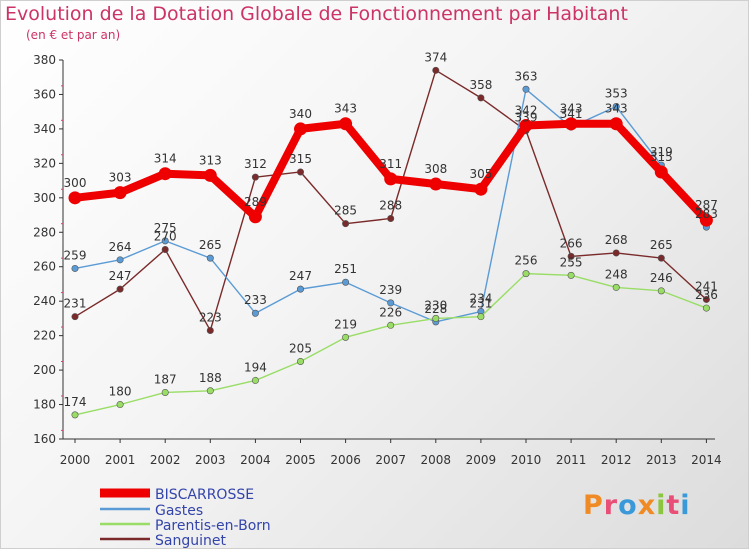 The width and height of the screenshot is (750, 550). Describe the element at coordinates (210, 460) in the screenshot. I see `x-tick-label: 2003` at that location.